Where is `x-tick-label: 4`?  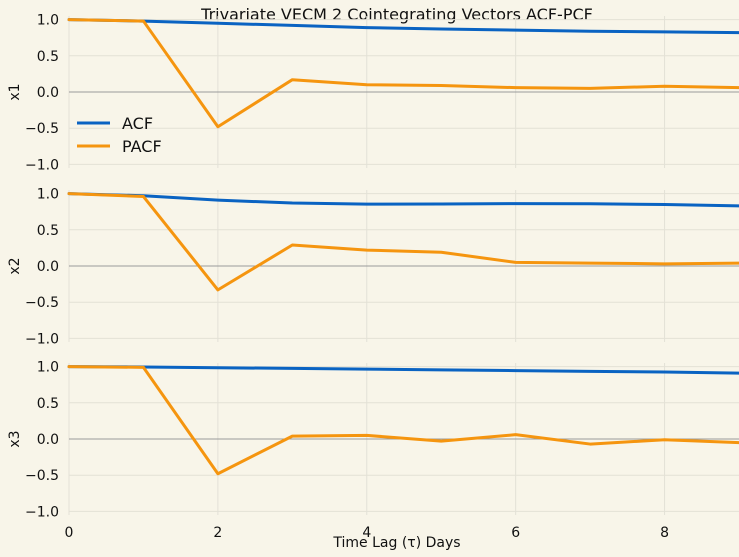
x-tick-label: 4 is located at coordinates (366, 533).